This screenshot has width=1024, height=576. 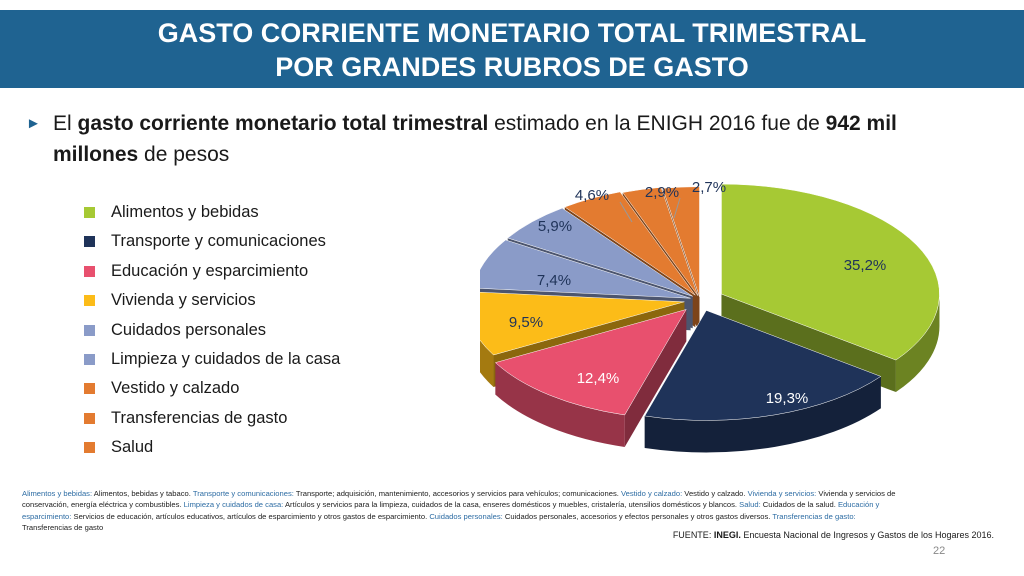 What do you see at coordinates (592, 195) in the screenshot?
I see `pie-data-label: 4,6%` at bounding box center [592, 195].